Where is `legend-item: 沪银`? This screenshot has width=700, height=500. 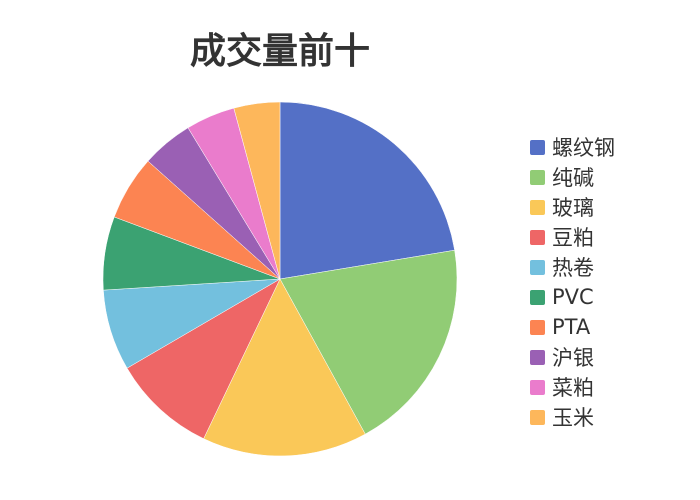 legend-item: 沪银 is located at coordinates (572, 357).